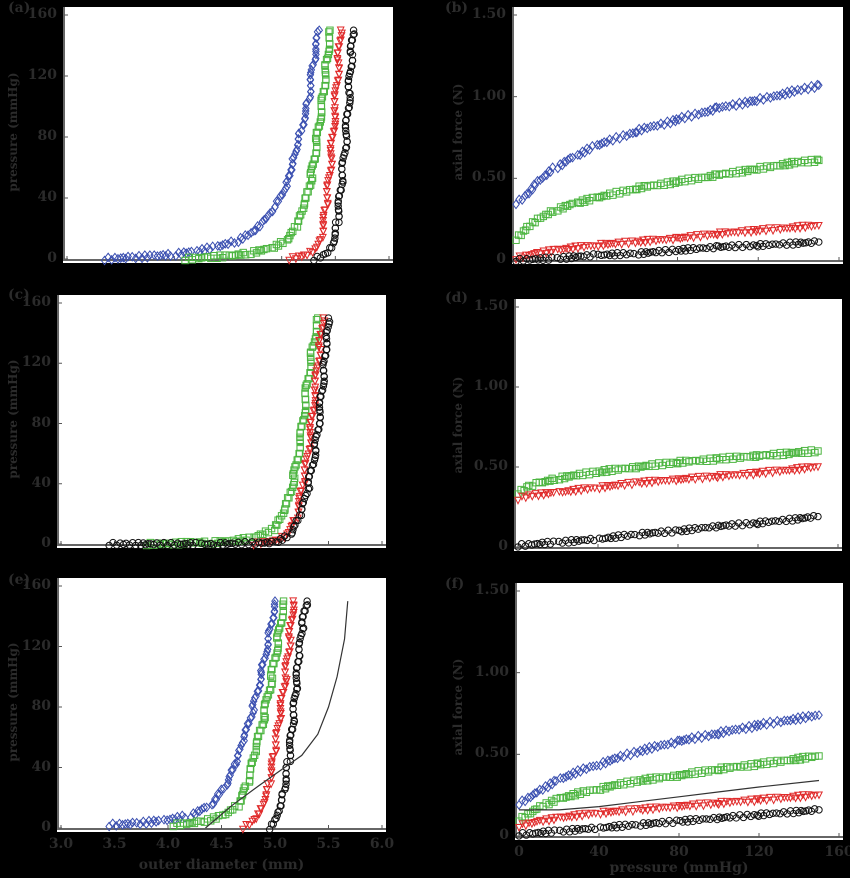 This screenshot has width=850, height=878. I want to click on plot-area-b, so click(677, 136).